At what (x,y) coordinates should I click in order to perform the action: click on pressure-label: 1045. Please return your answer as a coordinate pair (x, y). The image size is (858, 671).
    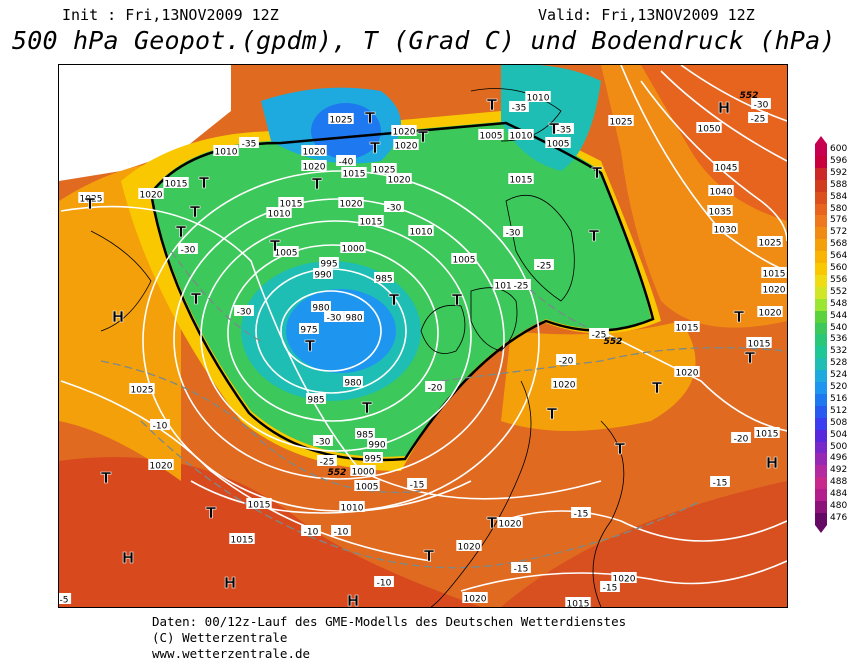
    Looking at the image, I should click on (726, 167).